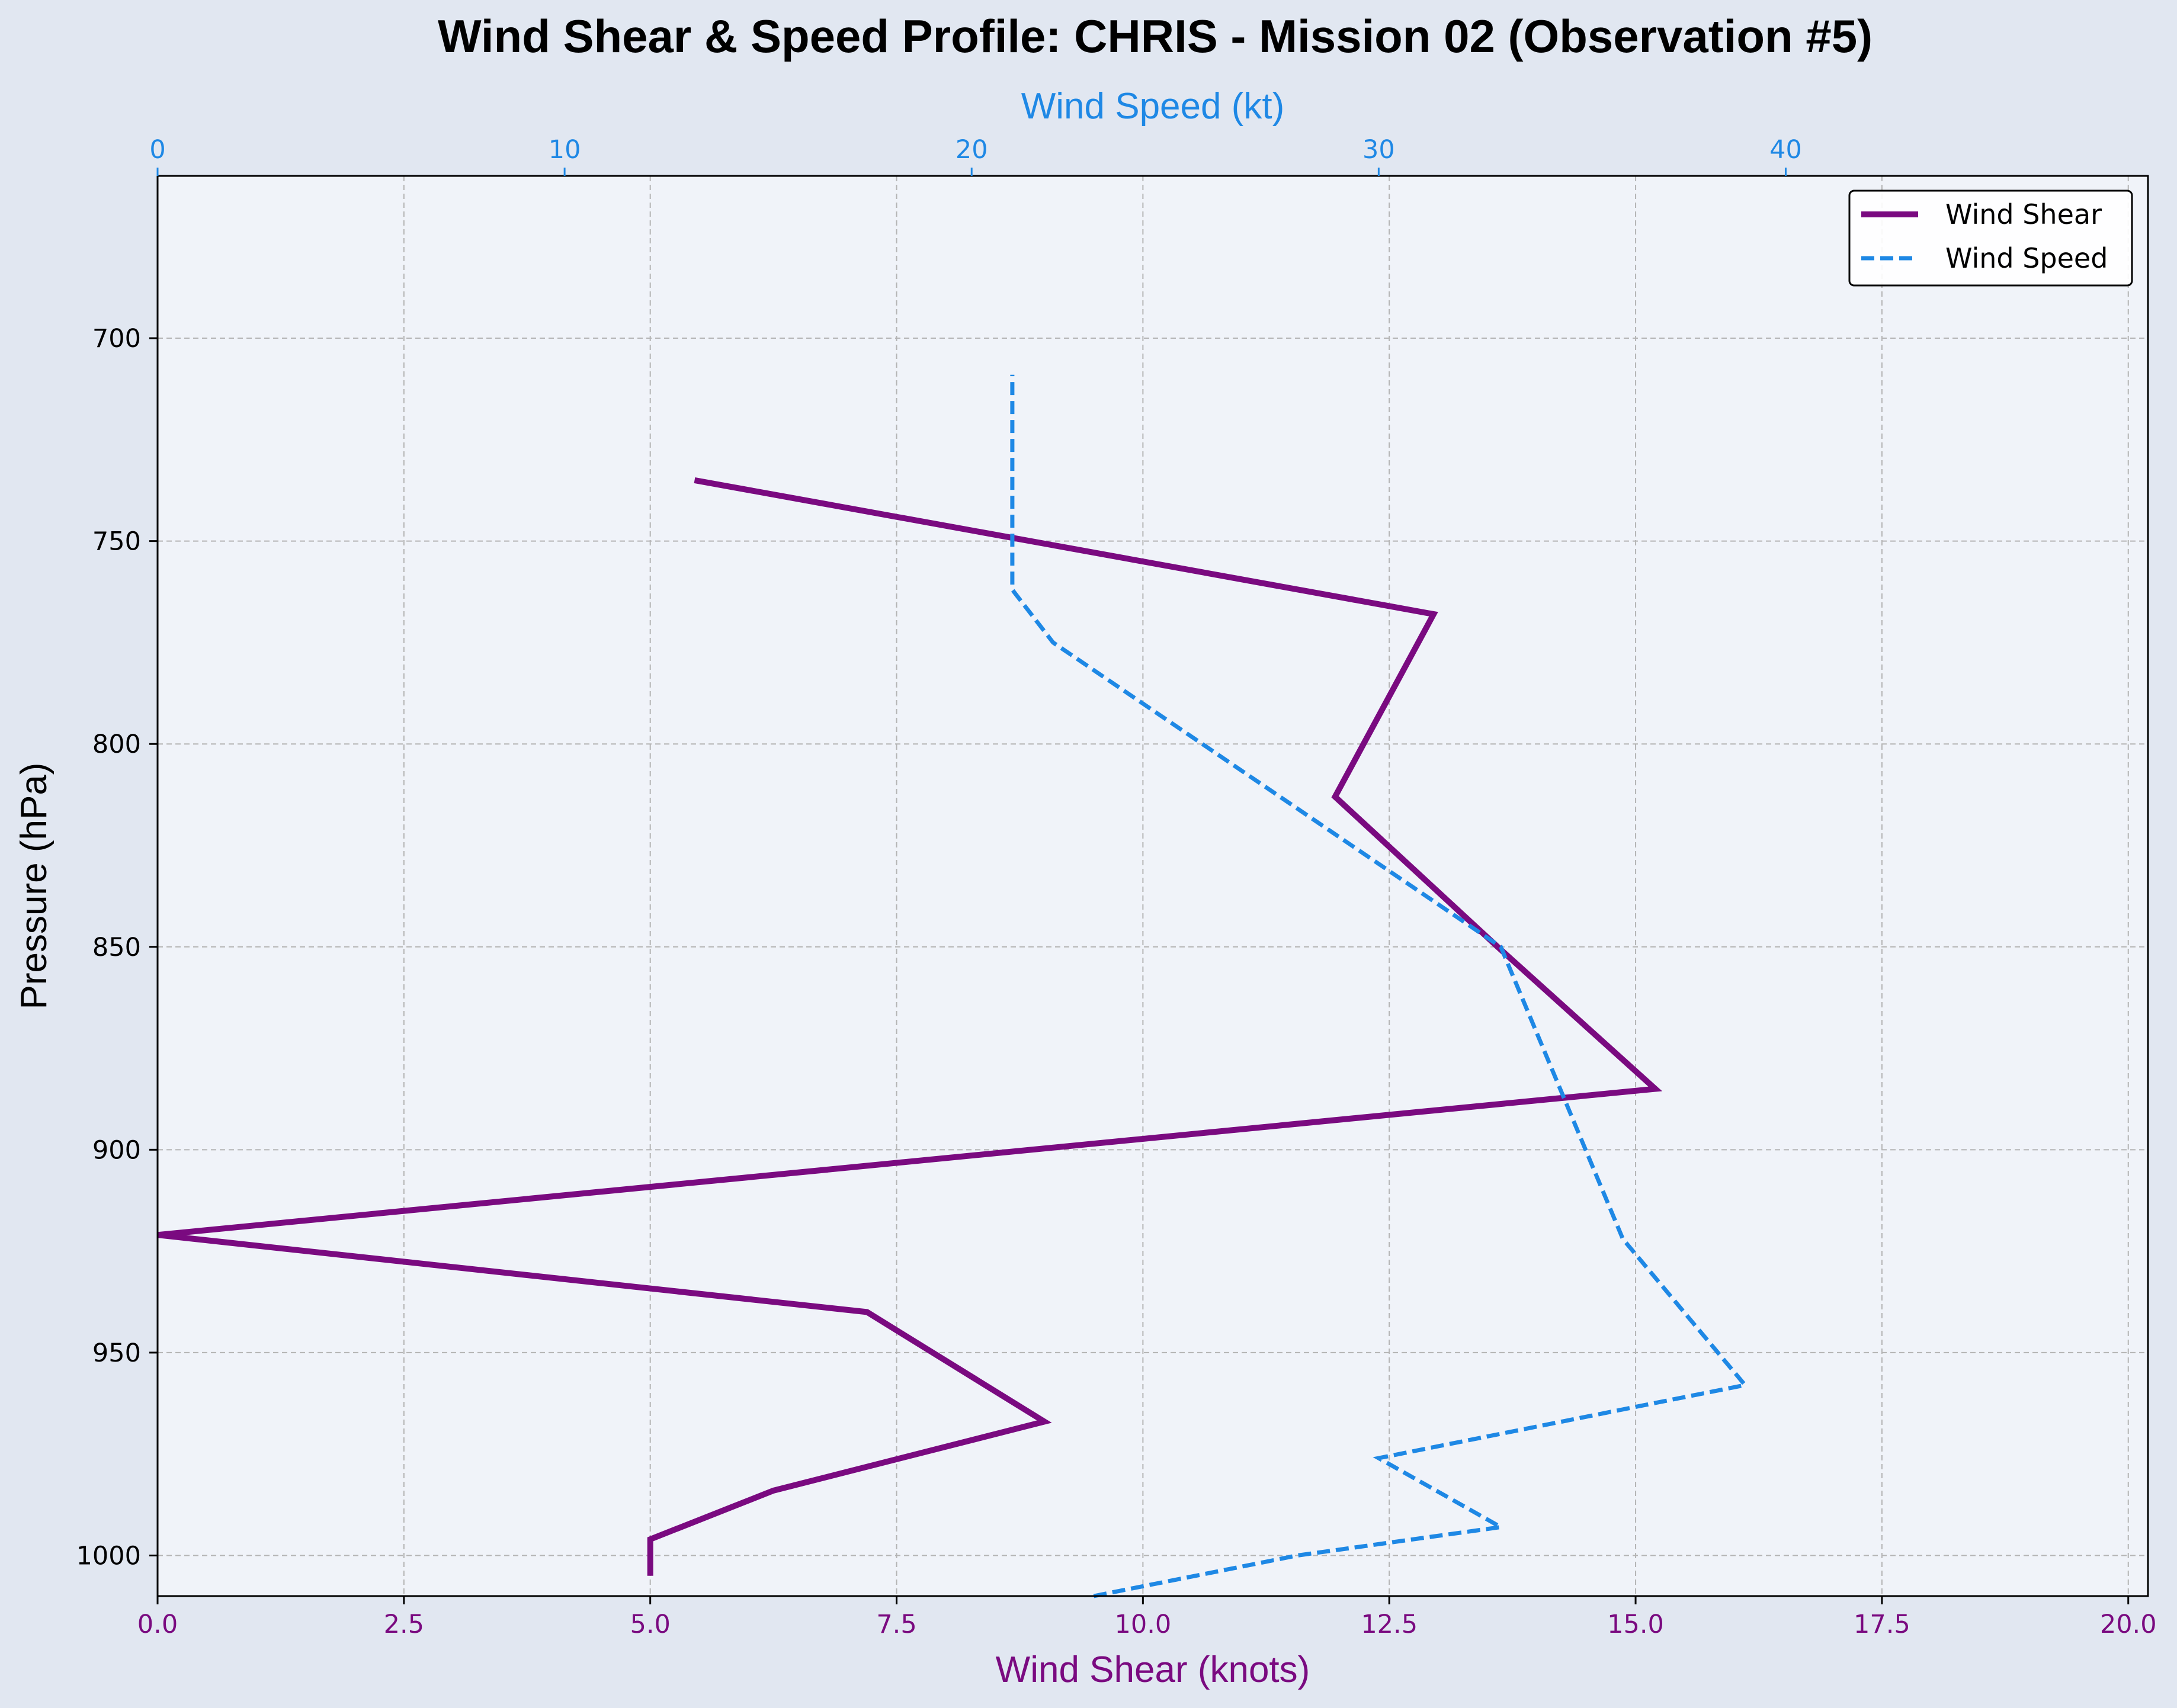 The width and height of the screenshot is (2177, 1708). What do you see at coordinates (1142, 1624) in the screenshot?
I see `x-tick-label: 10.0` at bounding box center [1142, 1624].